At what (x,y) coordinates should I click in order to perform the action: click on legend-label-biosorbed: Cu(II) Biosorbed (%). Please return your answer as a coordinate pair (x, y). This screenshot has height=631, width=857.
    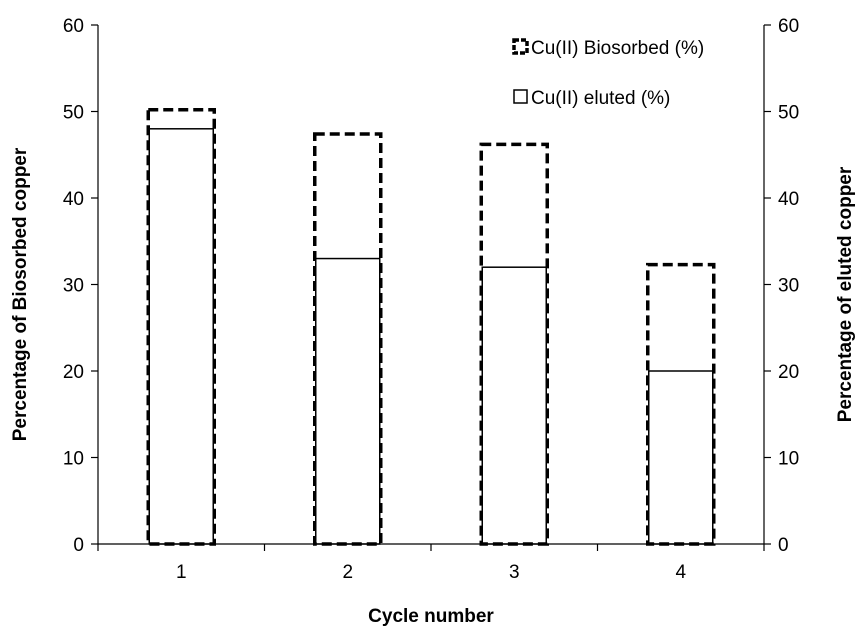
    Looking at the image, I should click on (617, 48).